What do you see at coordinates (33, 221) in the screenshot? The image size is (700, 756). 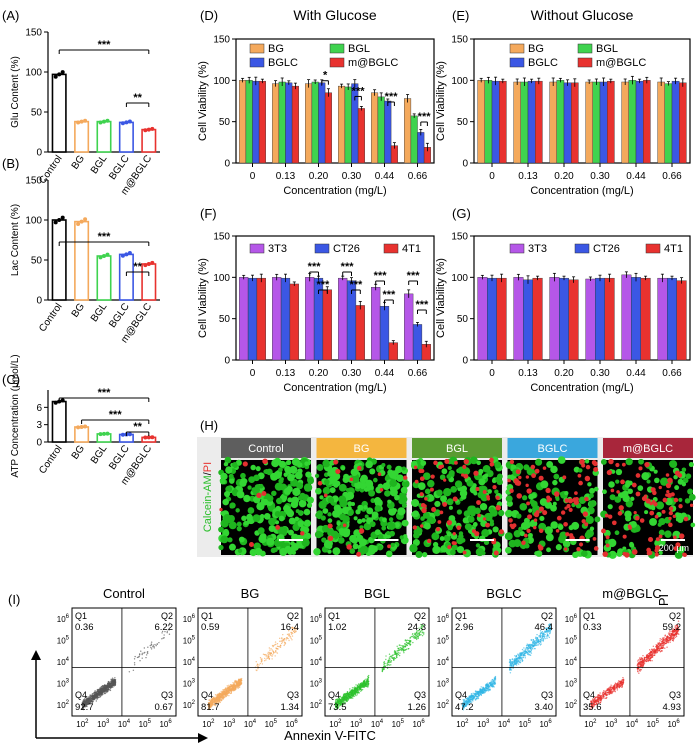 I see `y-tick-label: 100` at bounding box center [33, 221].